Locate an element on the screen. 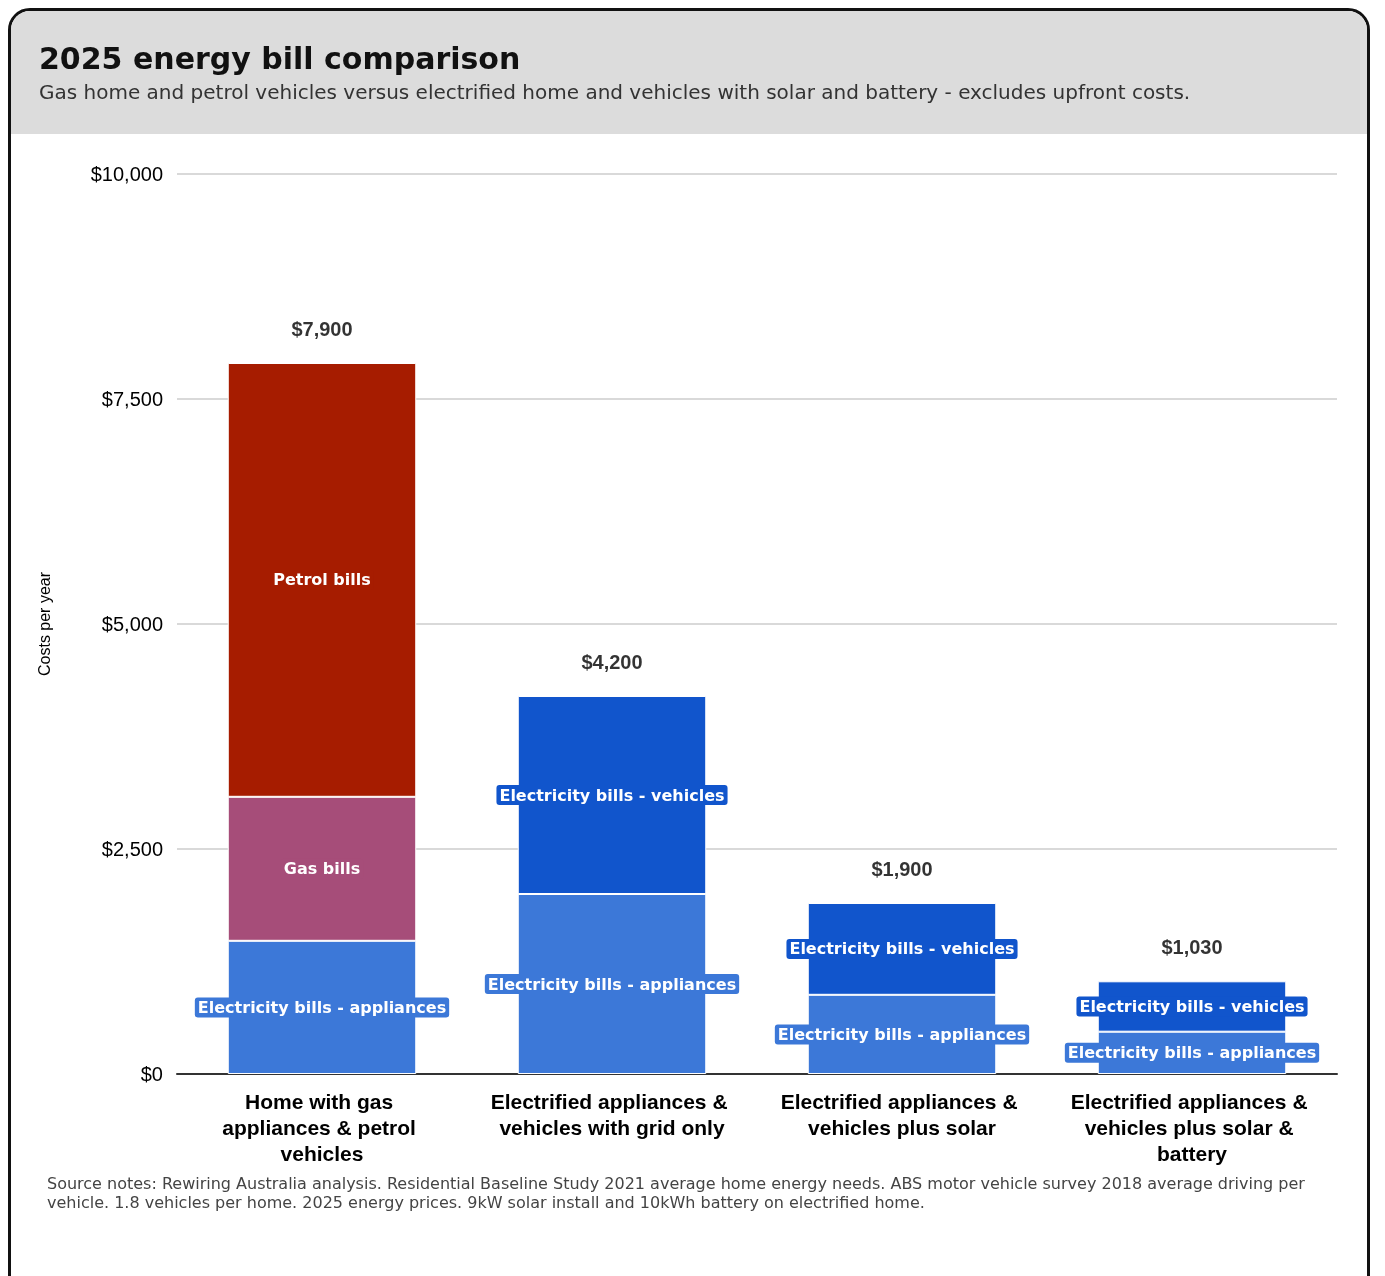 The image size is (1385, 1276). total-label: $7,900 is located at coordinates (322, 329).